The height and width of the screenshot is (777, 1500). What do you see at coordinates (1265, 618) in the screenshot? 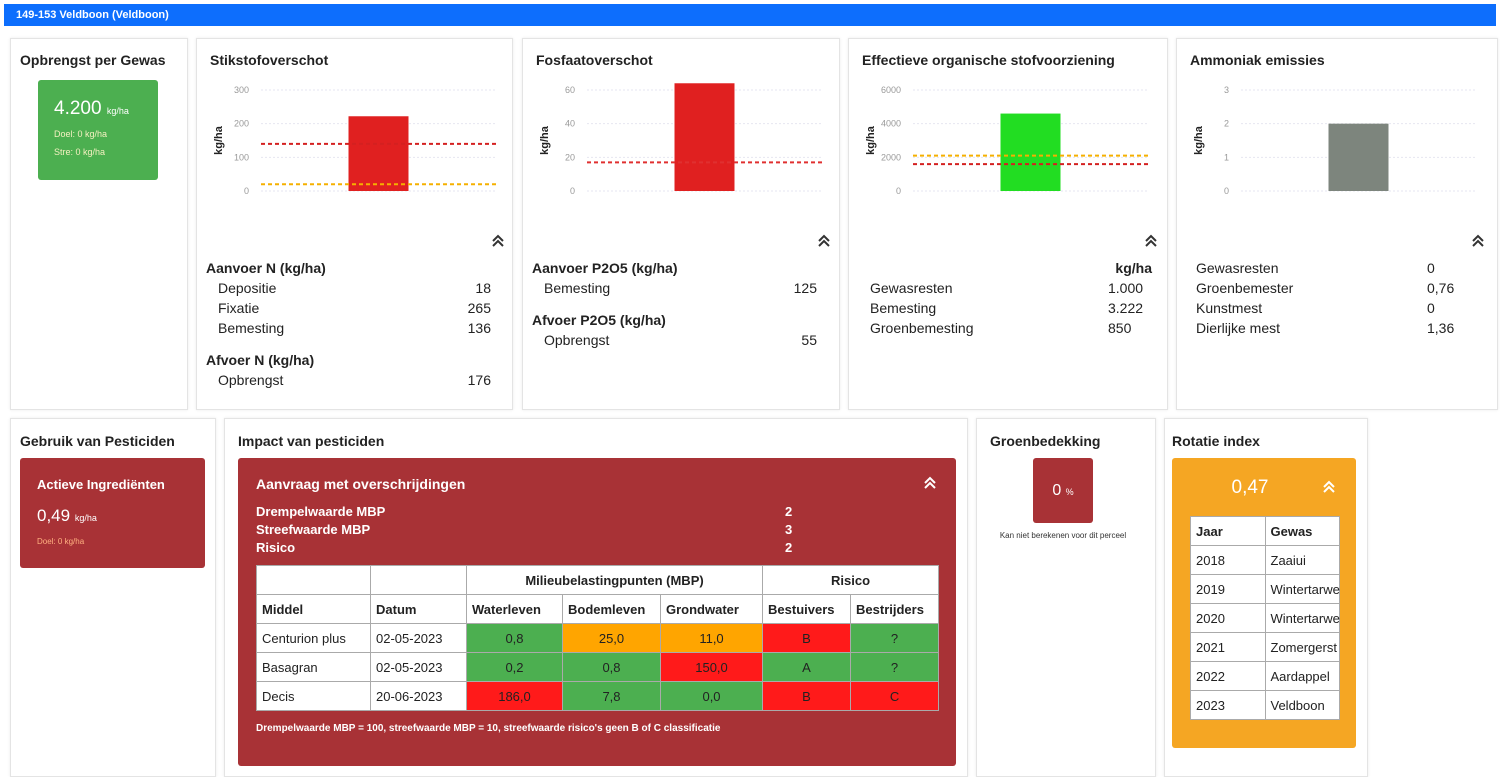
I see `table-row: 2020 Wintertarwe` at bounding box center [1265, 618].